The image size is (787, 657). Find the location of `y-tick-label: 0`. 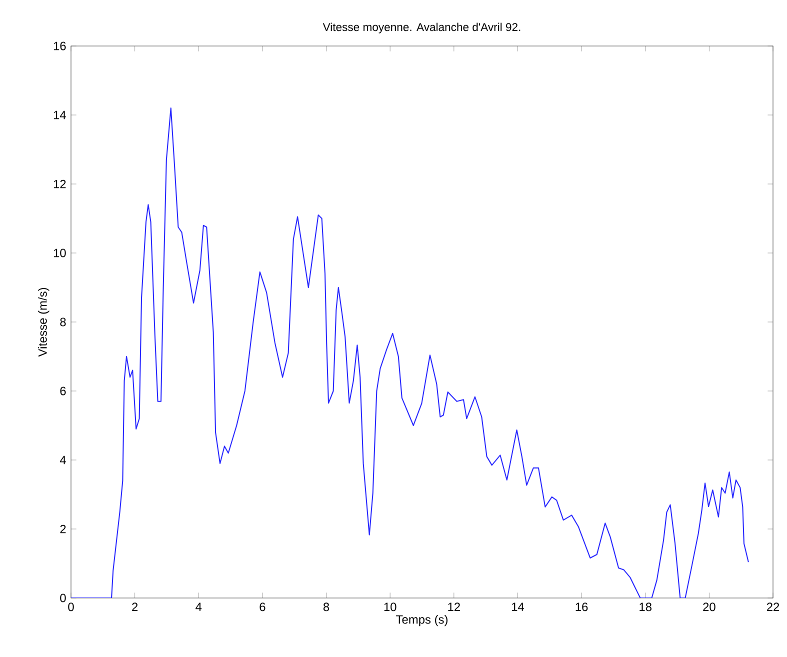

y-tick-label: 0 is located at coordinates (63, 598).